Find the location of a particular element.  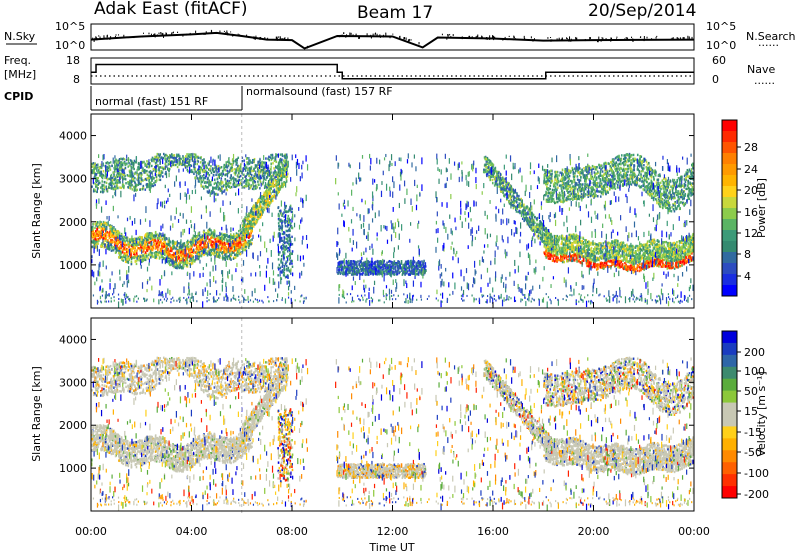

cpid-label: CPID is located at coordinates (18, 96).